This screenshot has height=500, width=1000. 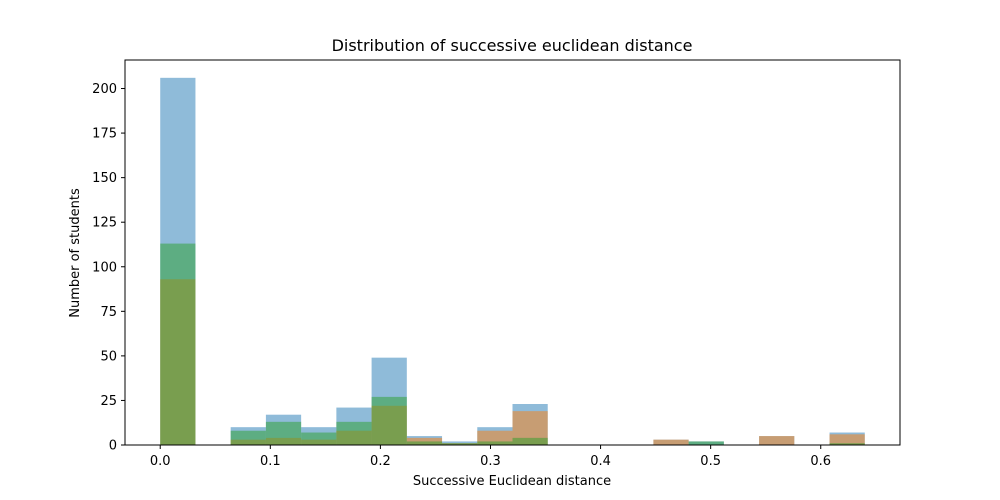 I want to click on y-tick-label: 150, so click(x=104, y=178).